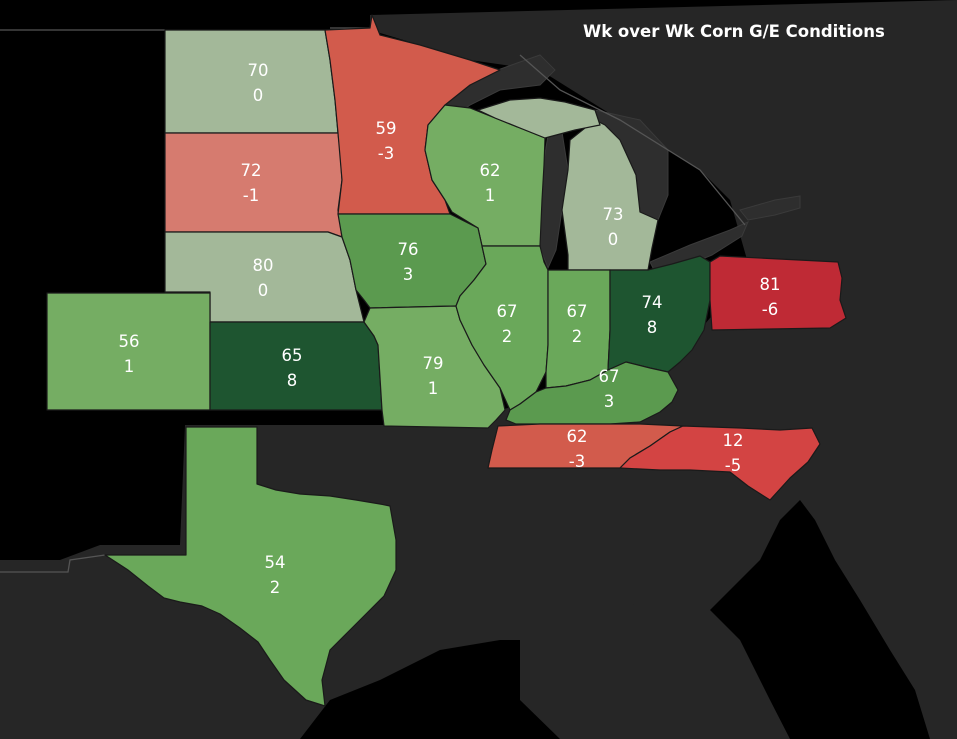  I want to click on state-wi: 62 1, so click(485, 175).